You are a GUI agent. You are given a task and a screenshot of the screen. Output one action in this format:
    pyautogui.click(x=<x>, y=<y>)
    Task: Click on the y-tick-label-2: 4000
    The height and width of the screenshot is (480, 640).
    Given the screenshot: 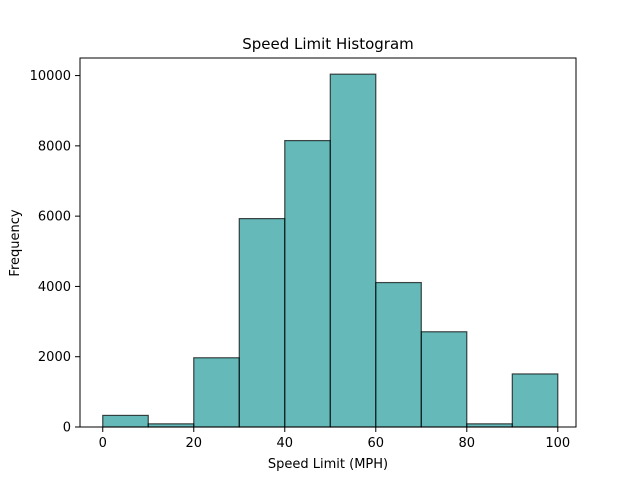 What is the action you would take?
    pyautogui.click(x=54, y=287)
    